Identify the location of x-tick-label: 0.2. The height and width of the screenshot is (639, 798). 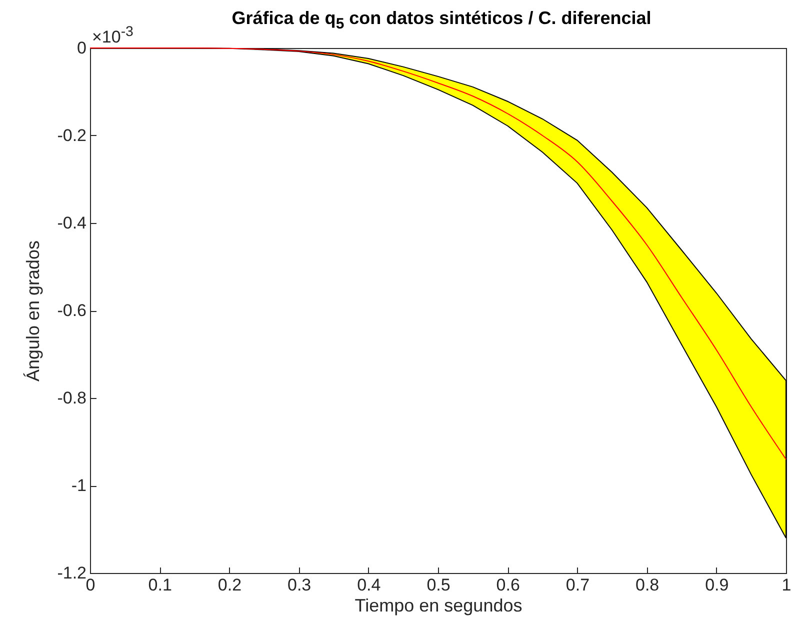
(230, 585).